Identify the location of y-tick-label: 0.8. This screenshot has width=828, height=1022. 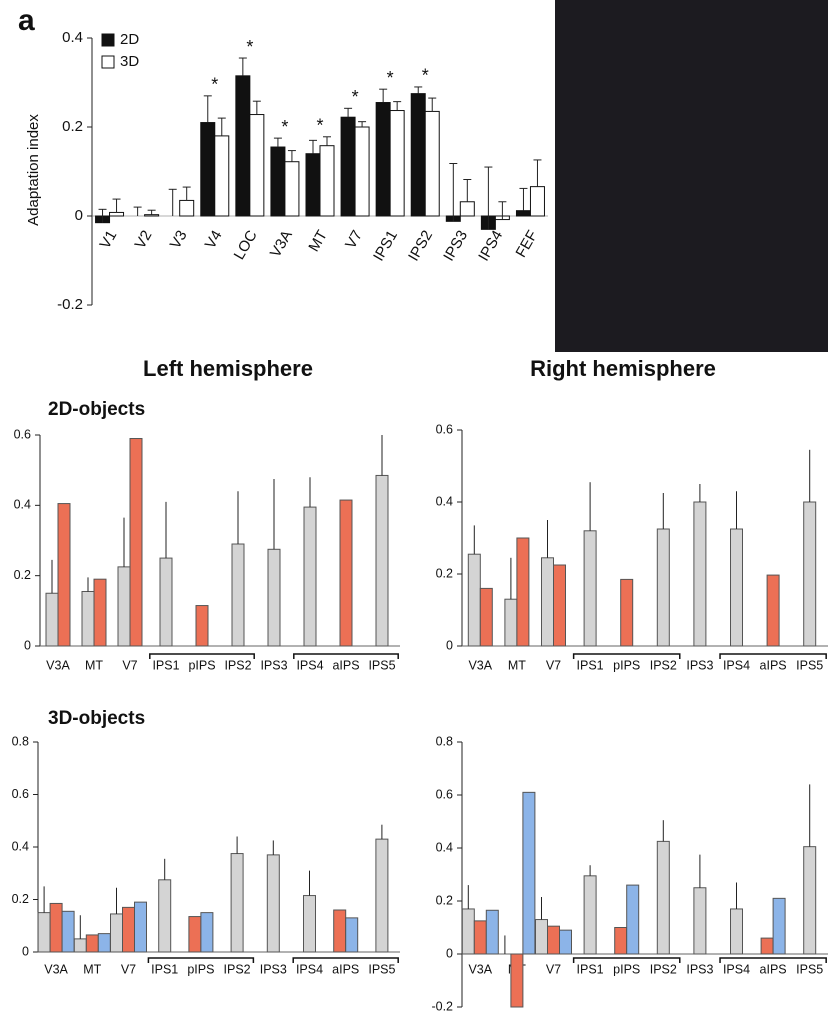
(20, 741).